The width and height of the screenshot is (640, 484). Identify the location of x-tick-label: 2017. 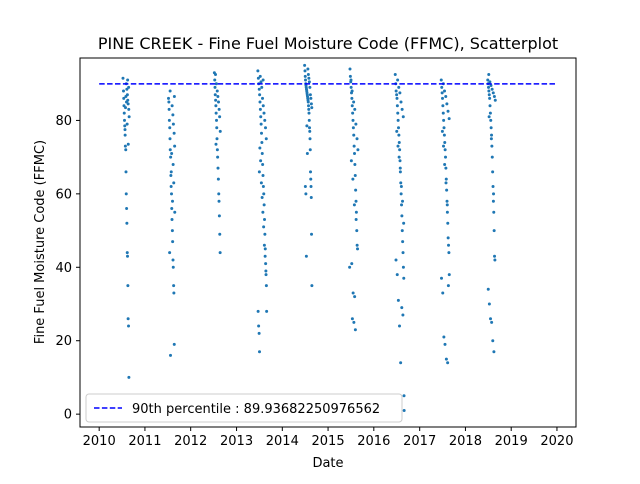
(419, 441).